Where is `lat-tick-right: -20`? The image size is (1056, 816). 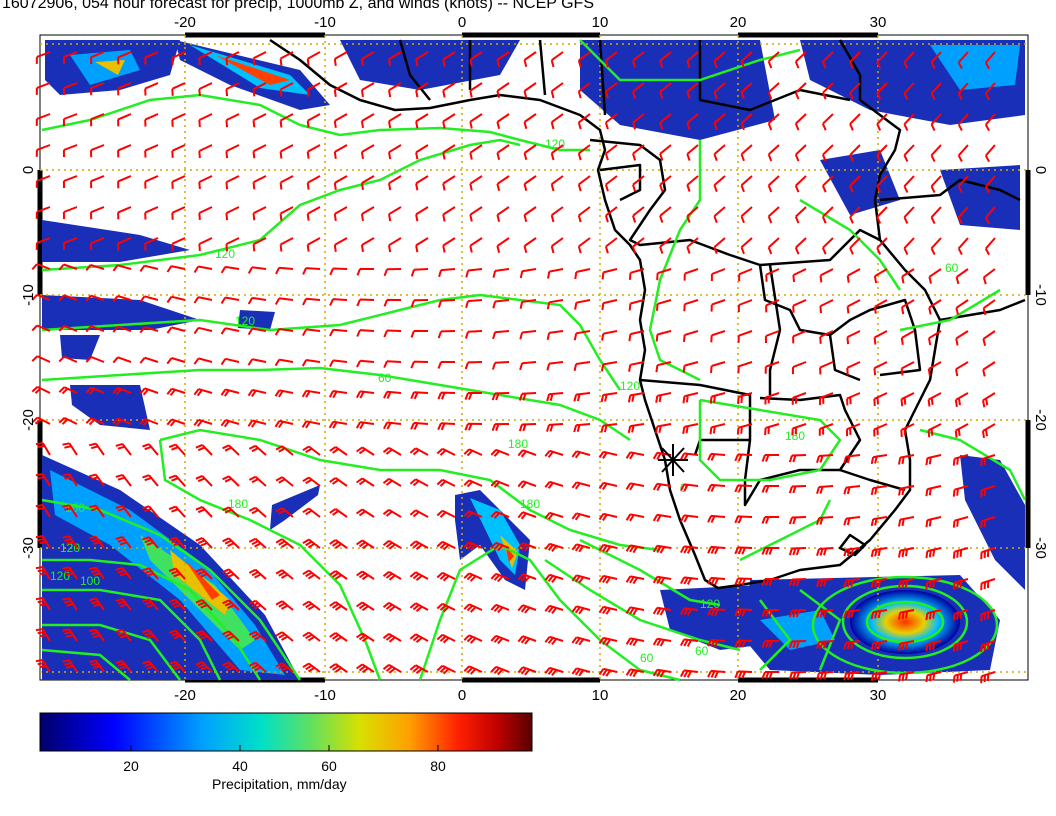 lat-tick-right: -20 is located at coordinates (1040, 420).